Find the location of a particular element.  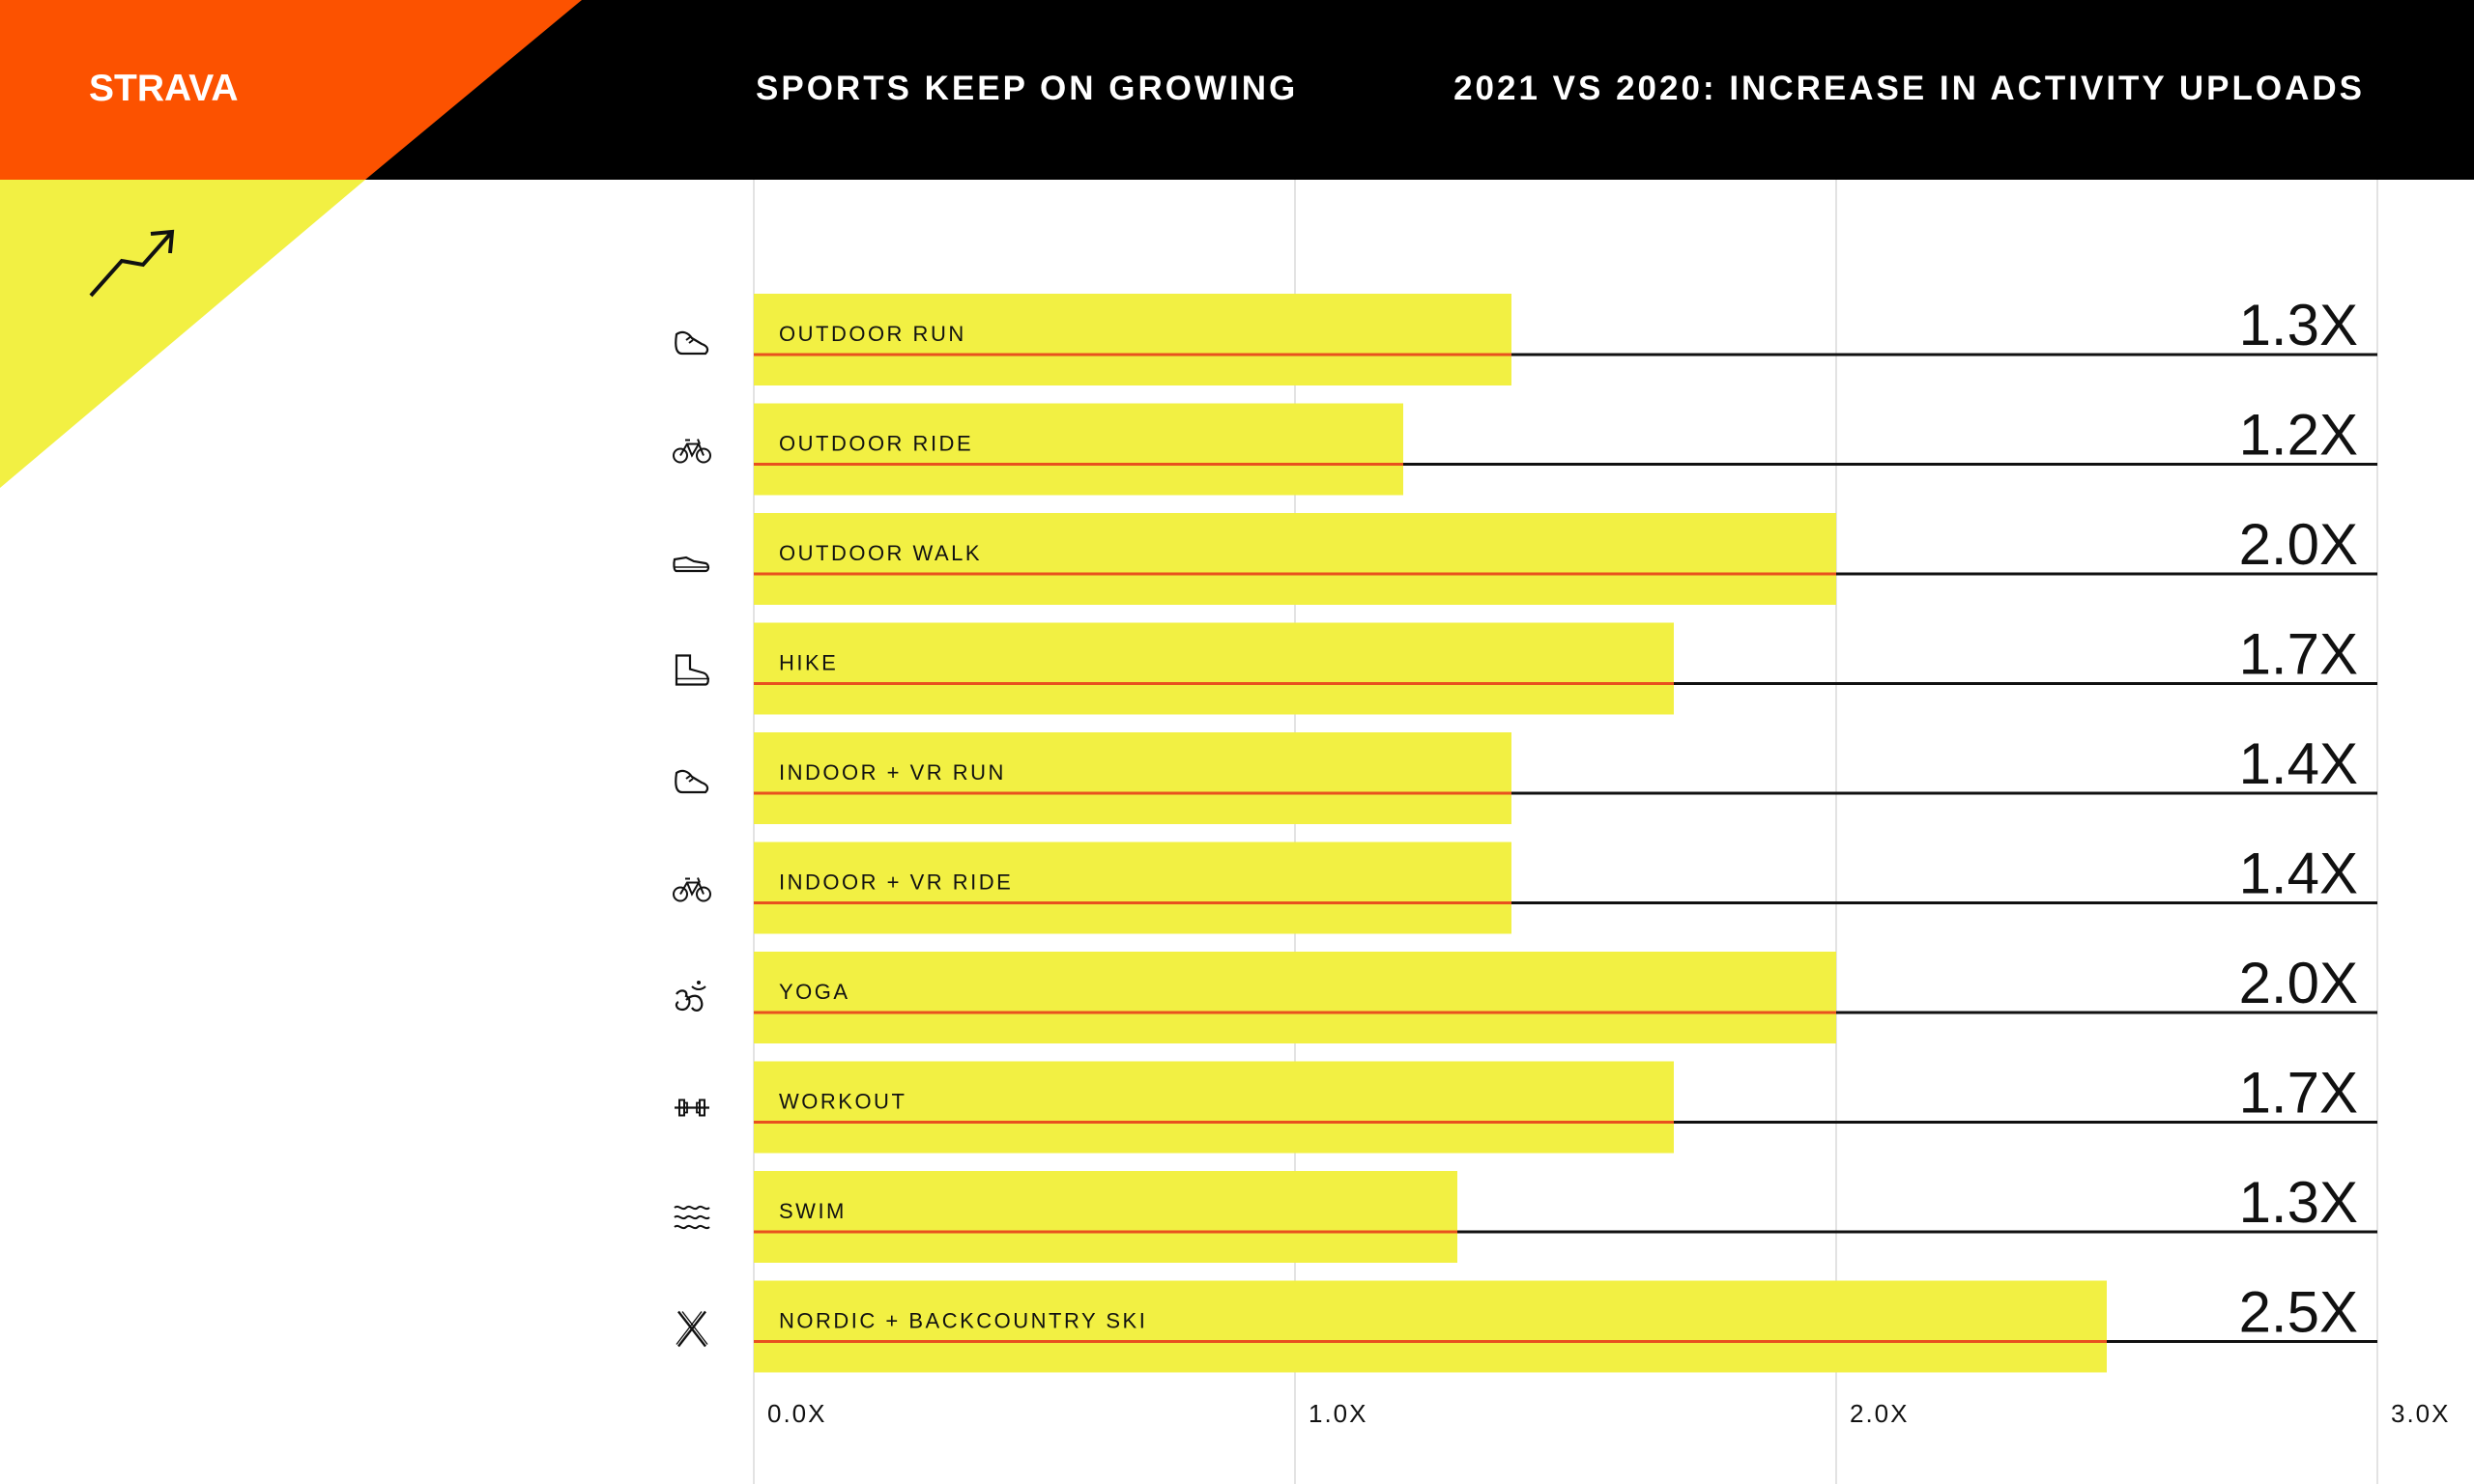

x-tick-label: 3.0X is located at coordinates (2421, 1414).